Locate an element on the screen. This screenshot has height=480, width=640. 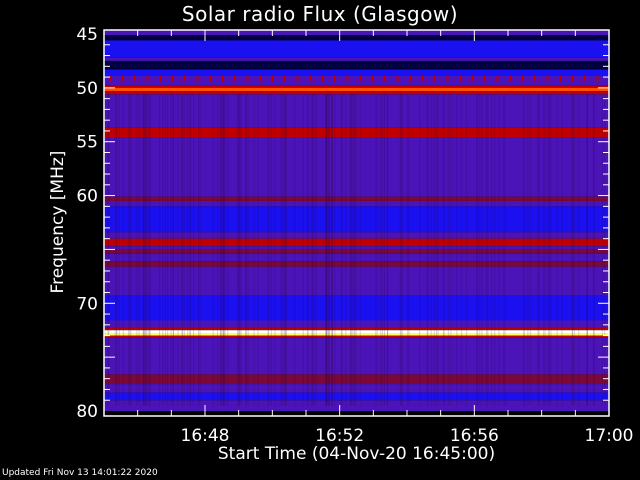
y-tick-label: 50 is located at coordinates (87, 89).